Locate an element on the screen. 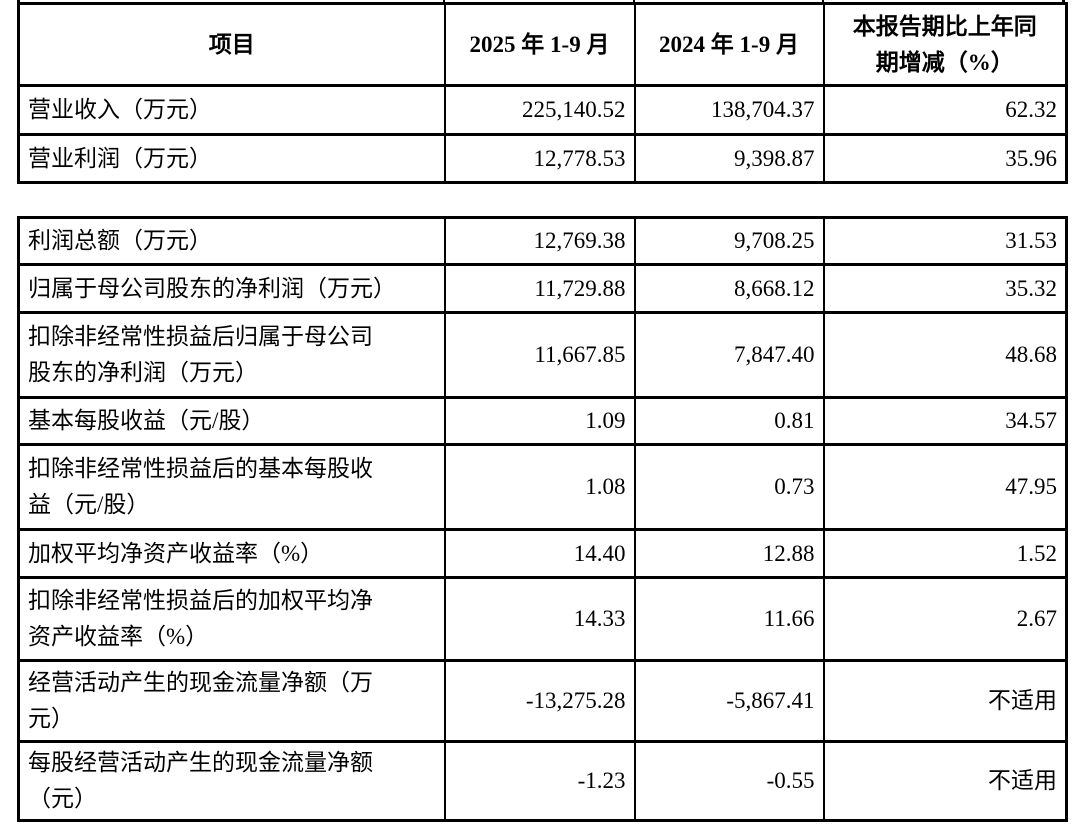 The image size is (1082, 825). value-2024-cell: 138,704.37 is located at coordinates (729, 110).